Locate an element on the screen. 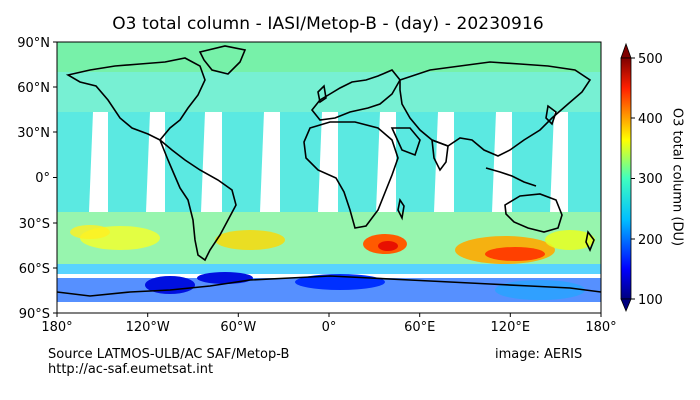 This screenshot has width=700, height=400. lat-label-60n: 60°N is located at coordinates (33, 88).